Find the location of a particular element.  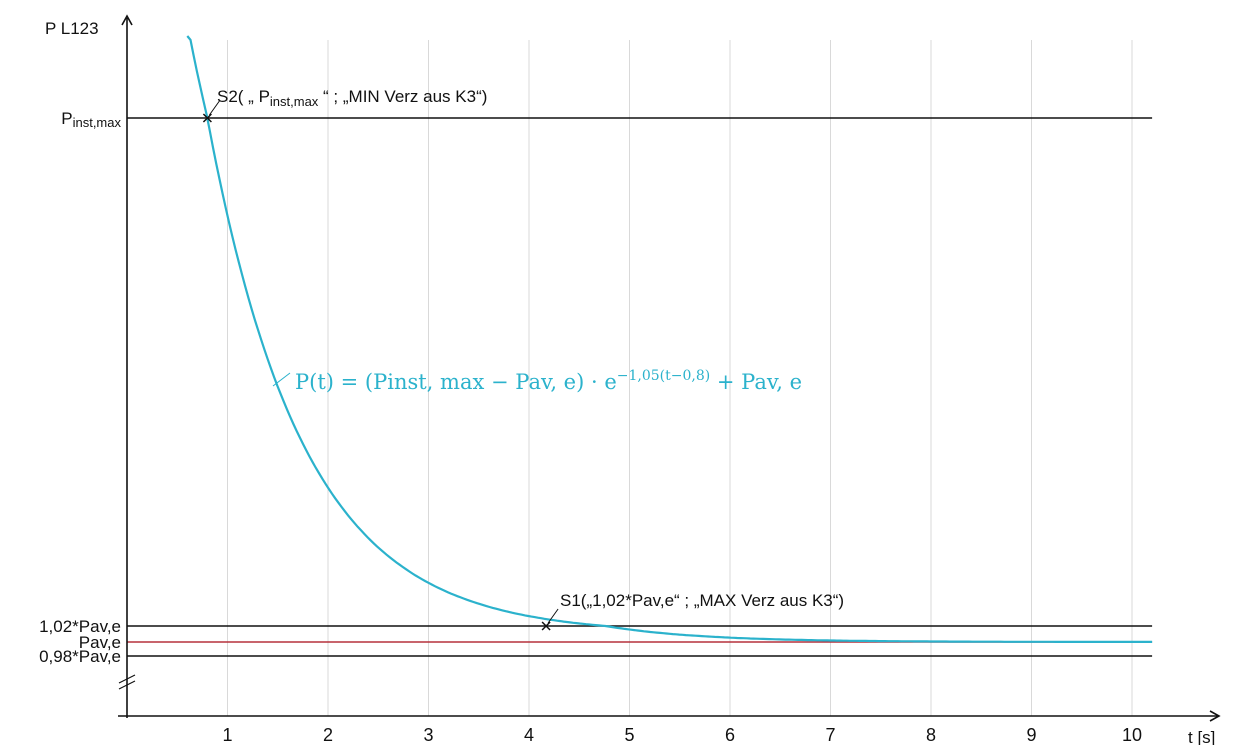

y-label-3: 0,98*Pav,e is located at coordinates (80, 656).